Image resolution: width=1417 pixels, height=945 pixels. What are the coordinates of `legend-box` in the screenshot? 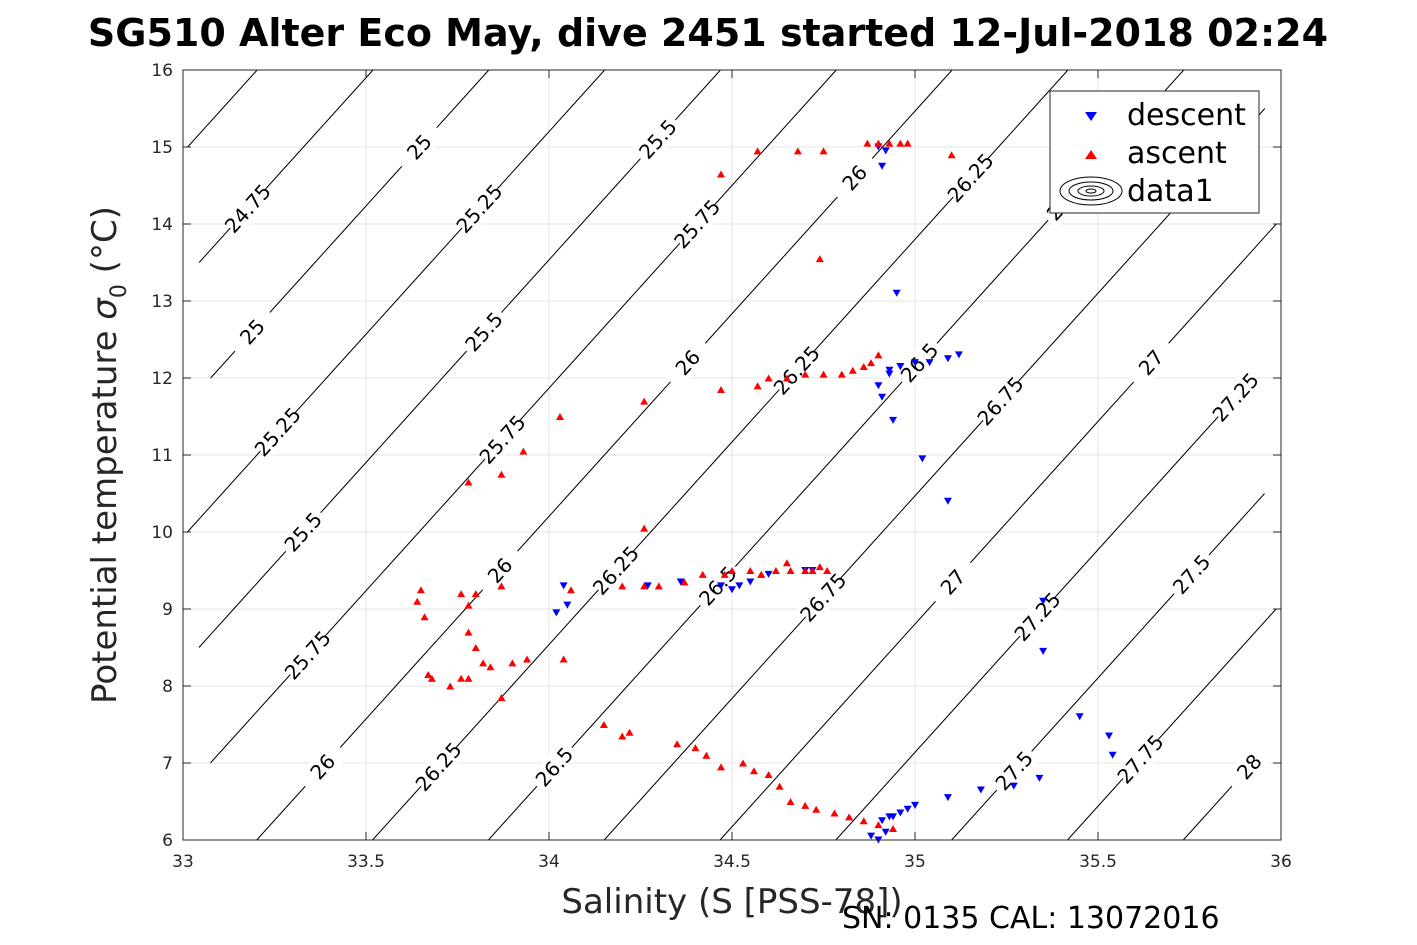 It's located at (1154, 152).